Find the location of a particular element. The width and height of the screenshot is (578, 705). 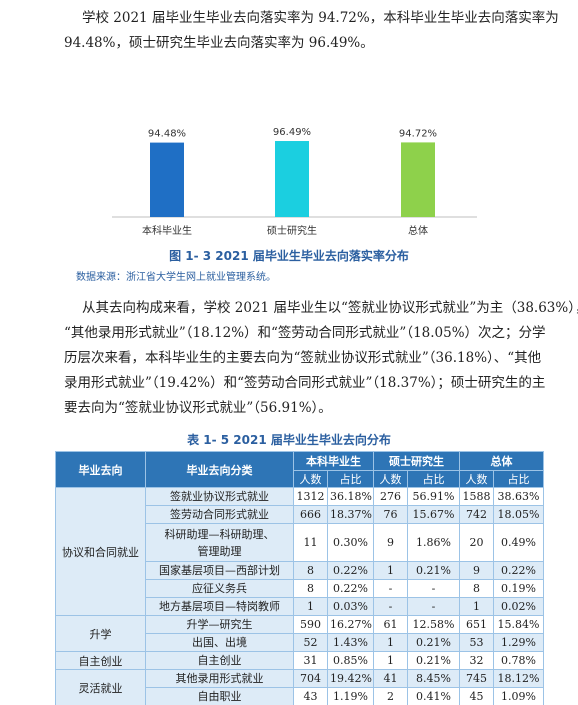

value-cell: 53 is located at coordinates (476, 642).